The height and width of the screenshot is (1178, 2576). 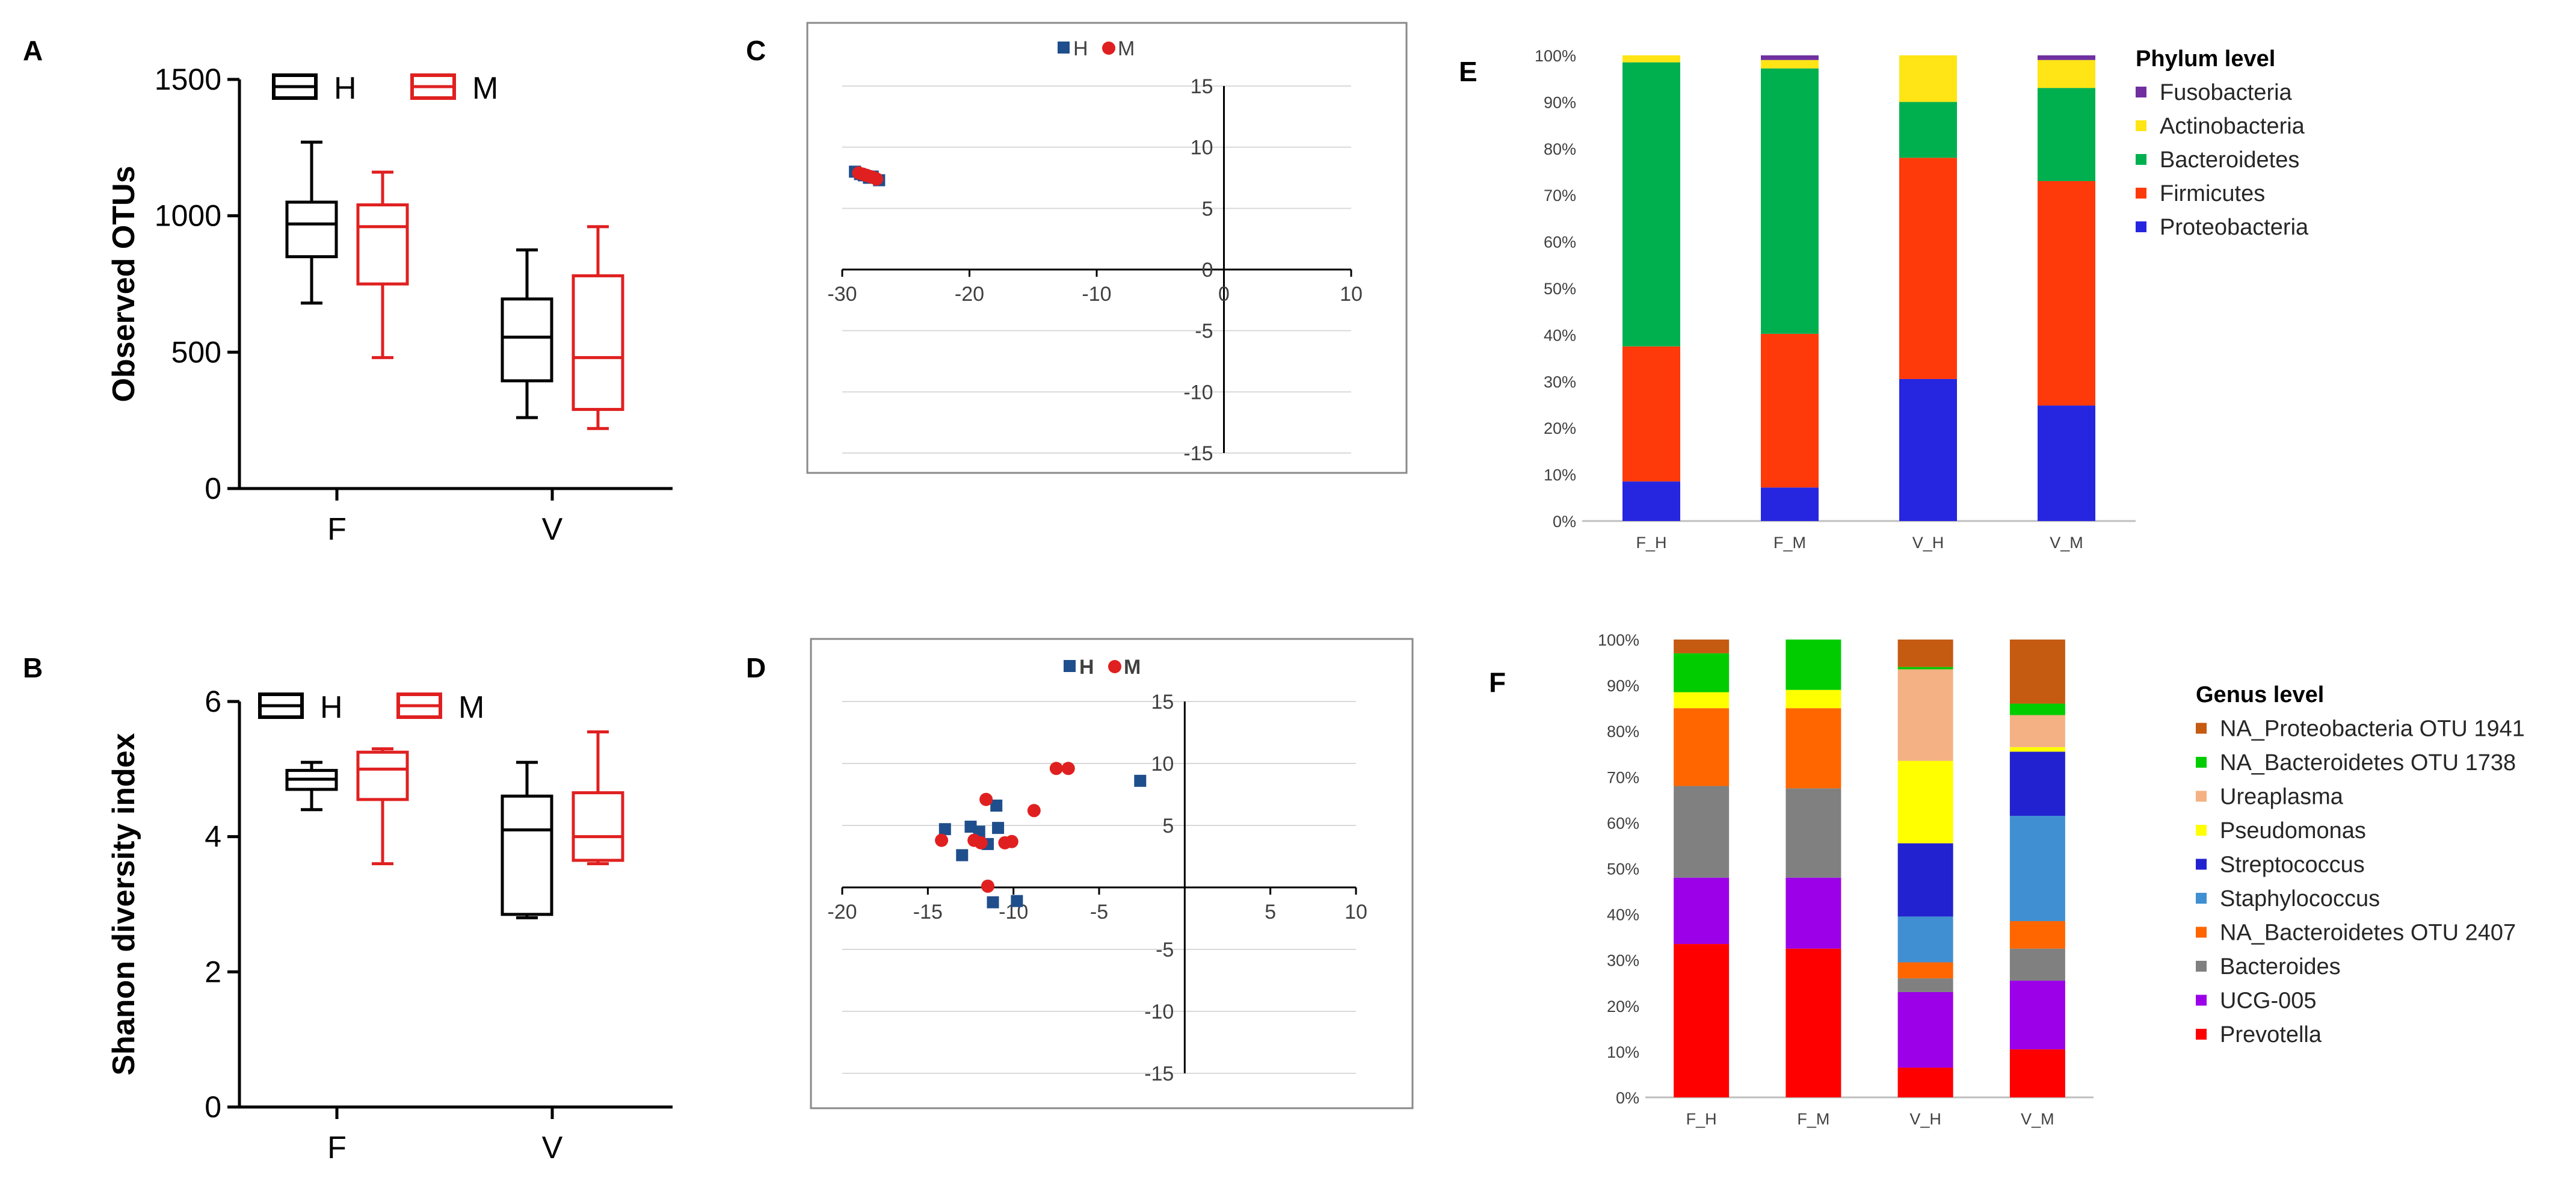 What do you see at coordinates (123, 283) in the screenshot?
I see `y-axis-title: Observed OTUs` at bounding box center [123, 283].